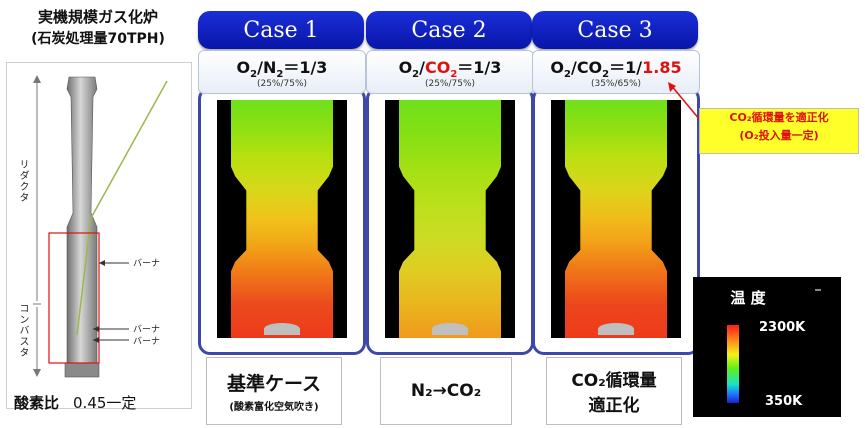  I want to click on case-3-ratio-formula: O2/CO2＝1/1.85, so click(616, 69).